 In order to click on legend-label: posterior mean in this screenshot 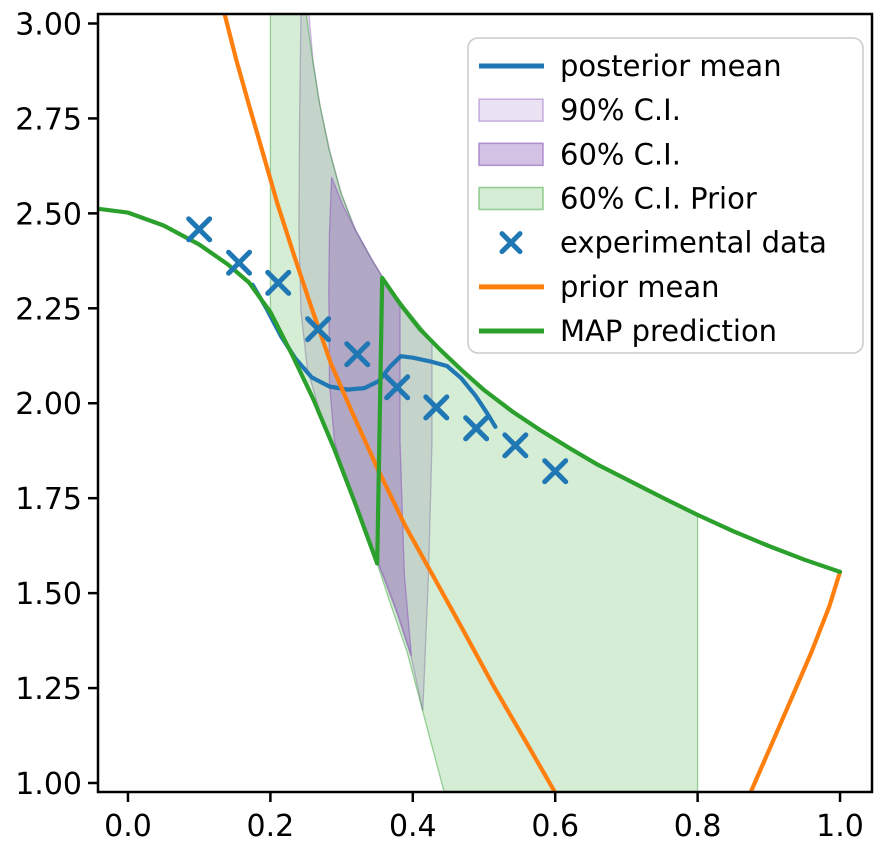, I will do `click(671, 66)`.